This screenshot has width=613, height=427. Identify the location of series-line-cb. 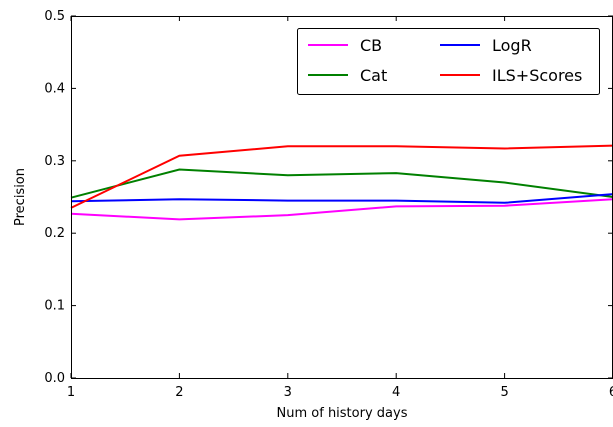
(341, 209).